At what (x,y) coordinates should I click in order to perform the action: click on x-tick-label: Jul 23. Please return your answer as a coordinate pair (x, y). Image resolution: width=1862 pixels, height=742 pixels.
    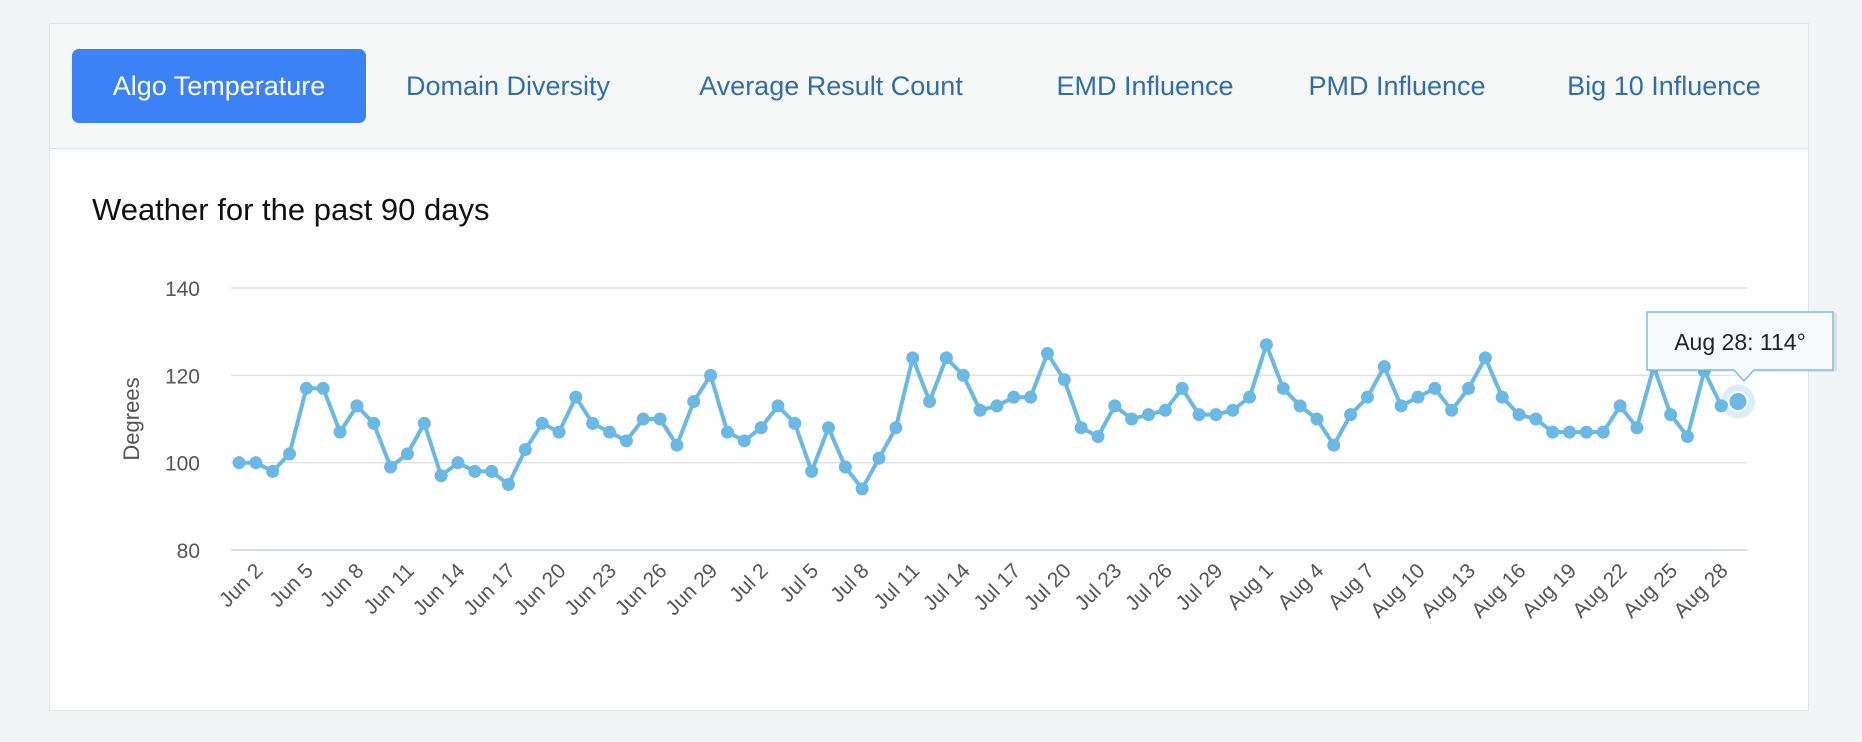
    Looking at the image, I should click on (1098, 587).